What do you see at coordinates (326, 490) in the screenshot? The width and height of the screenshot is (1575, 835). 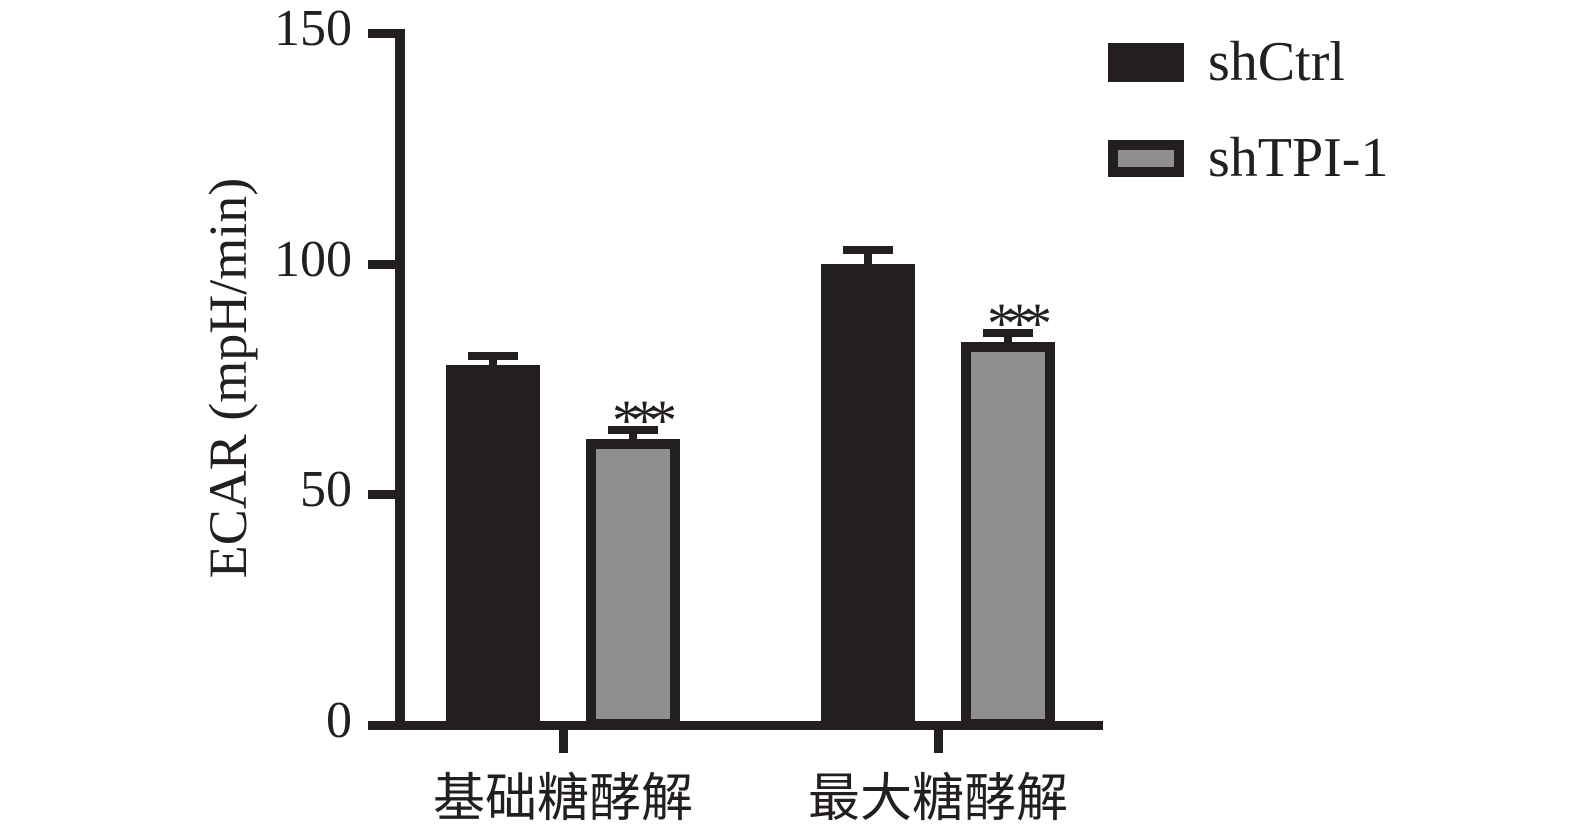 I see `y-tick-label: 50` at bounding box center [326, 490].